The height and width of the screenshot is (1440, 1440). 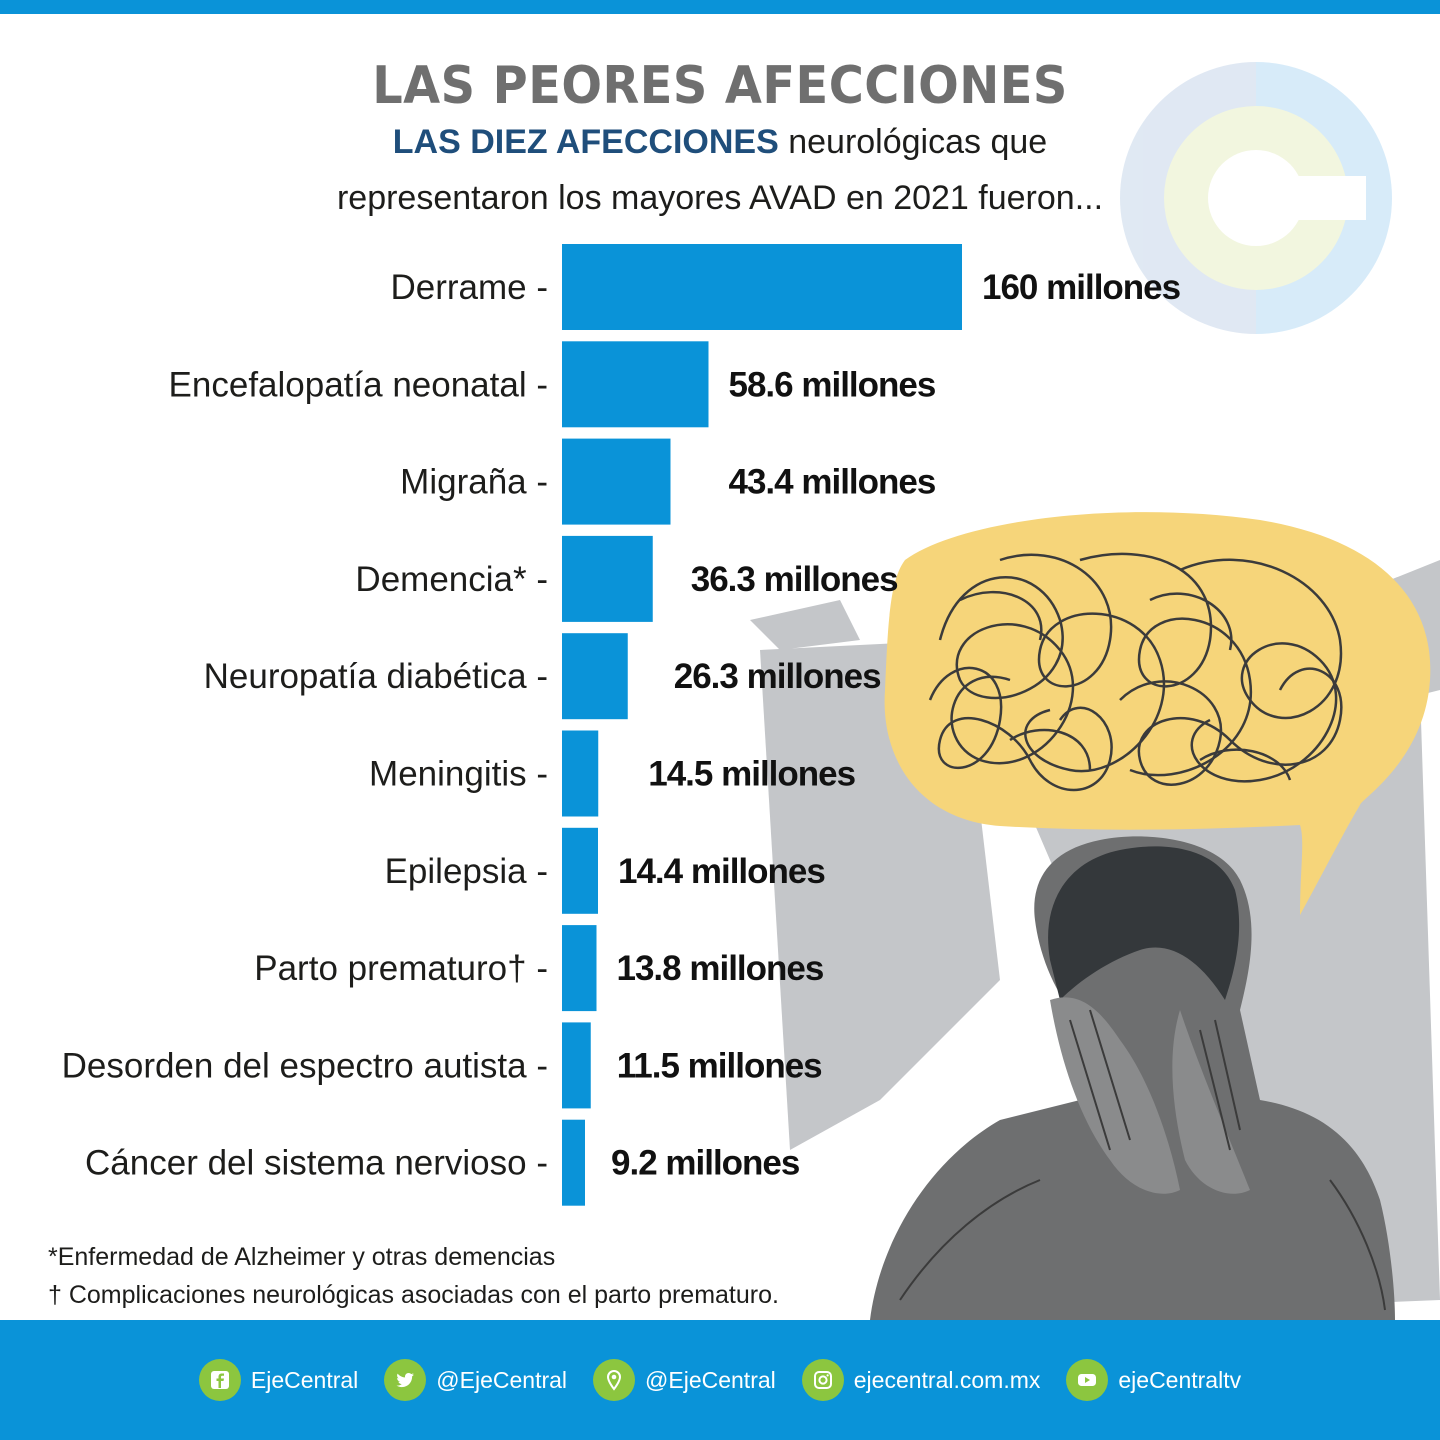 I want to click on top-accent-strip, so click(x=720, y=7).